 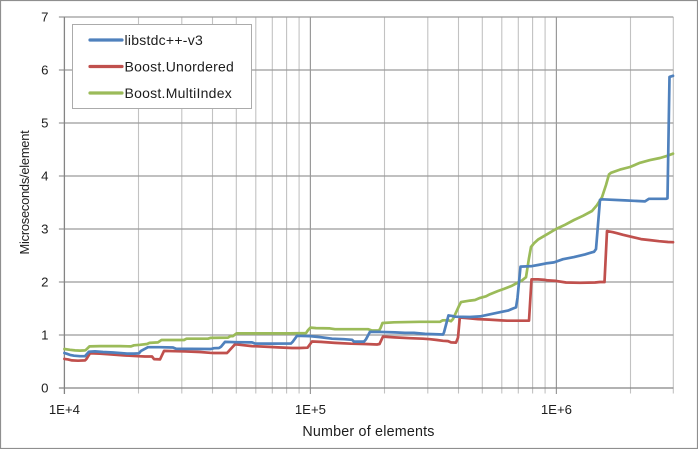 What do you see at coordinates (44, 70) in the screenshot?
I see `svg-text: 6` at bounding box center [44, 70].